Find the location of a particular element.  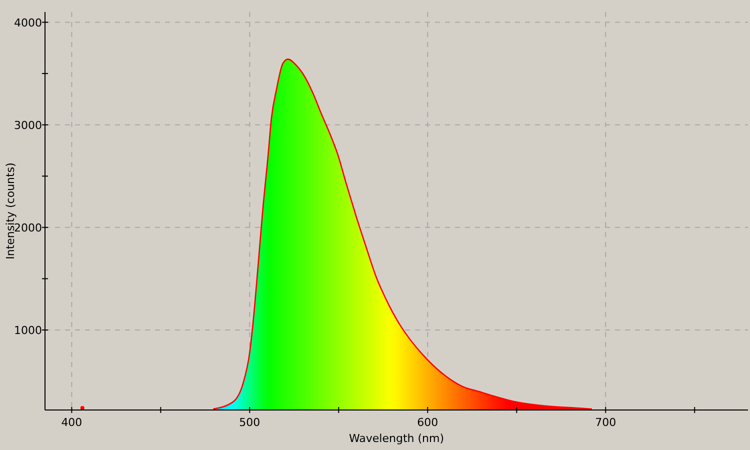

y-tick-label: 3000 is located at coordinates (28, 125).